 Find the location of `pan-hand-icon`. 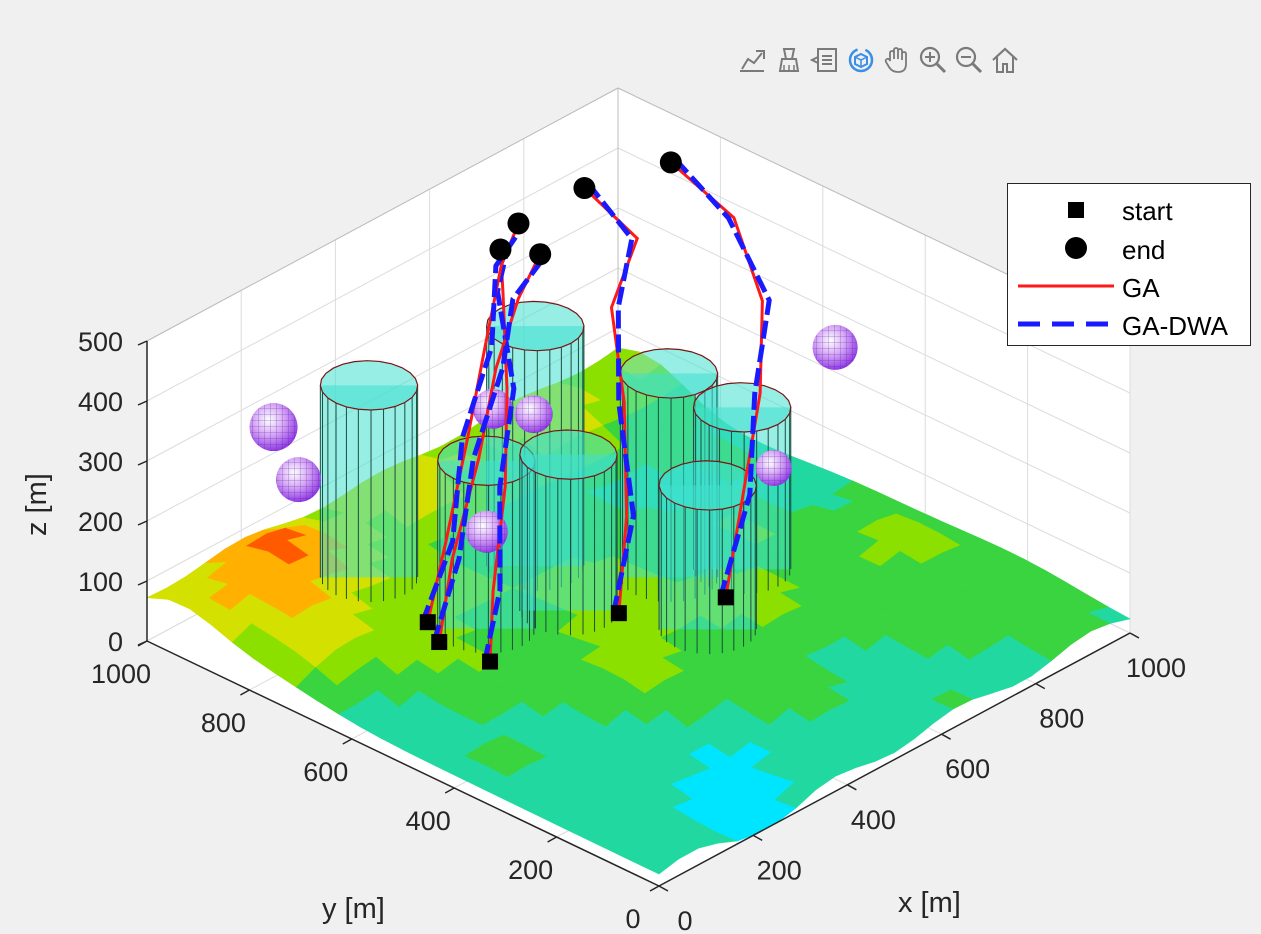

pan-hand-icon is located at coordinates (895, 60).